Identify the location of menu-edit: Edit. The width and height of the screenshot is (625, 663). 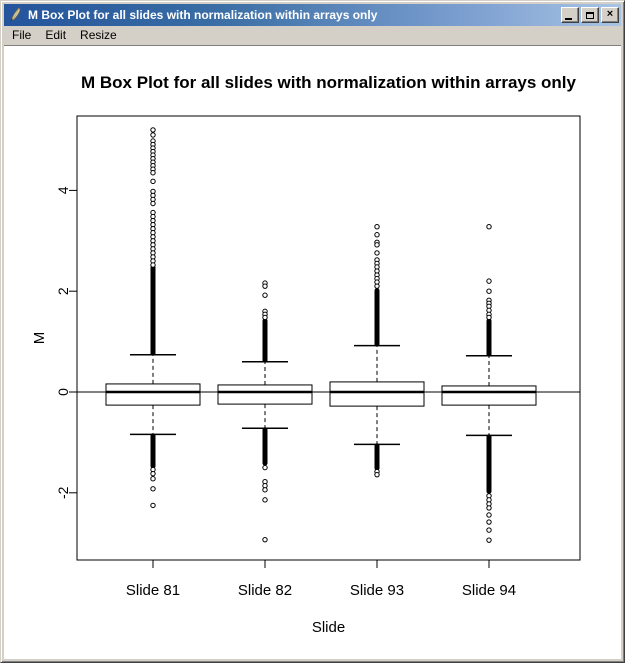
(56, 35).